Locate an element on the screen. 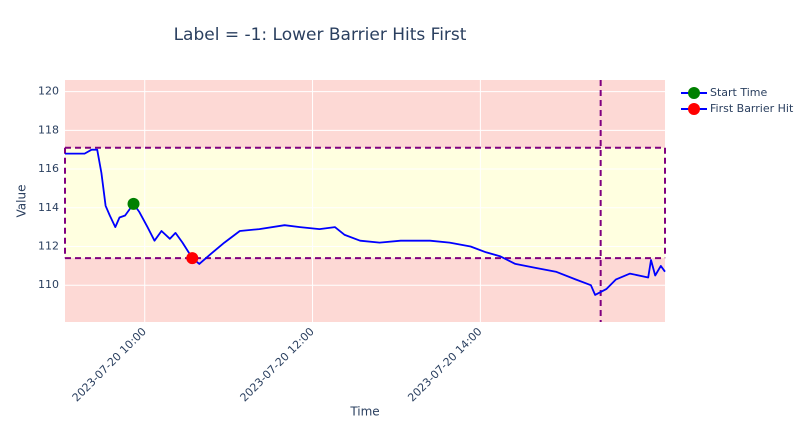  y-tick-label: 120 is located at coordinates (48, 91).